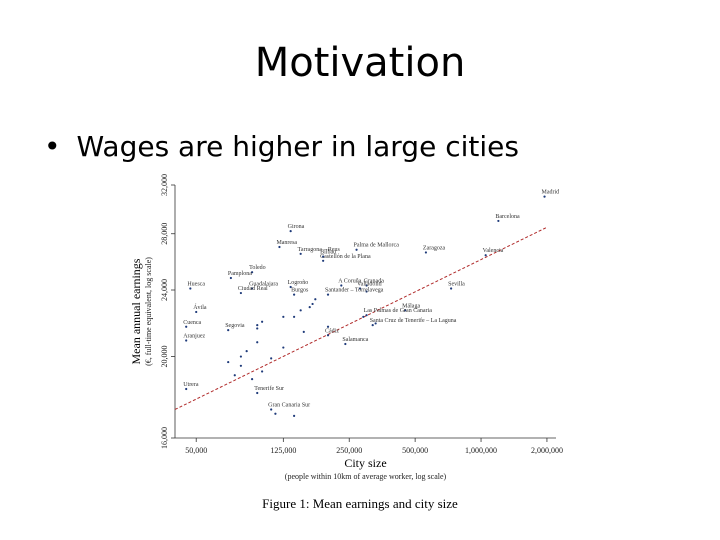  Describe the element at coordinates (355, 340) in the screenshot. I see `point-label: Salamanca` at that location.